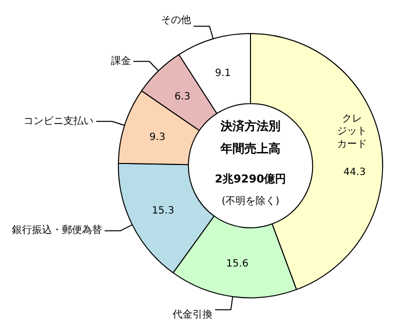 This screenshot has width=405, height=333. I want to click on text: (不明を除く), so click(251, 200).